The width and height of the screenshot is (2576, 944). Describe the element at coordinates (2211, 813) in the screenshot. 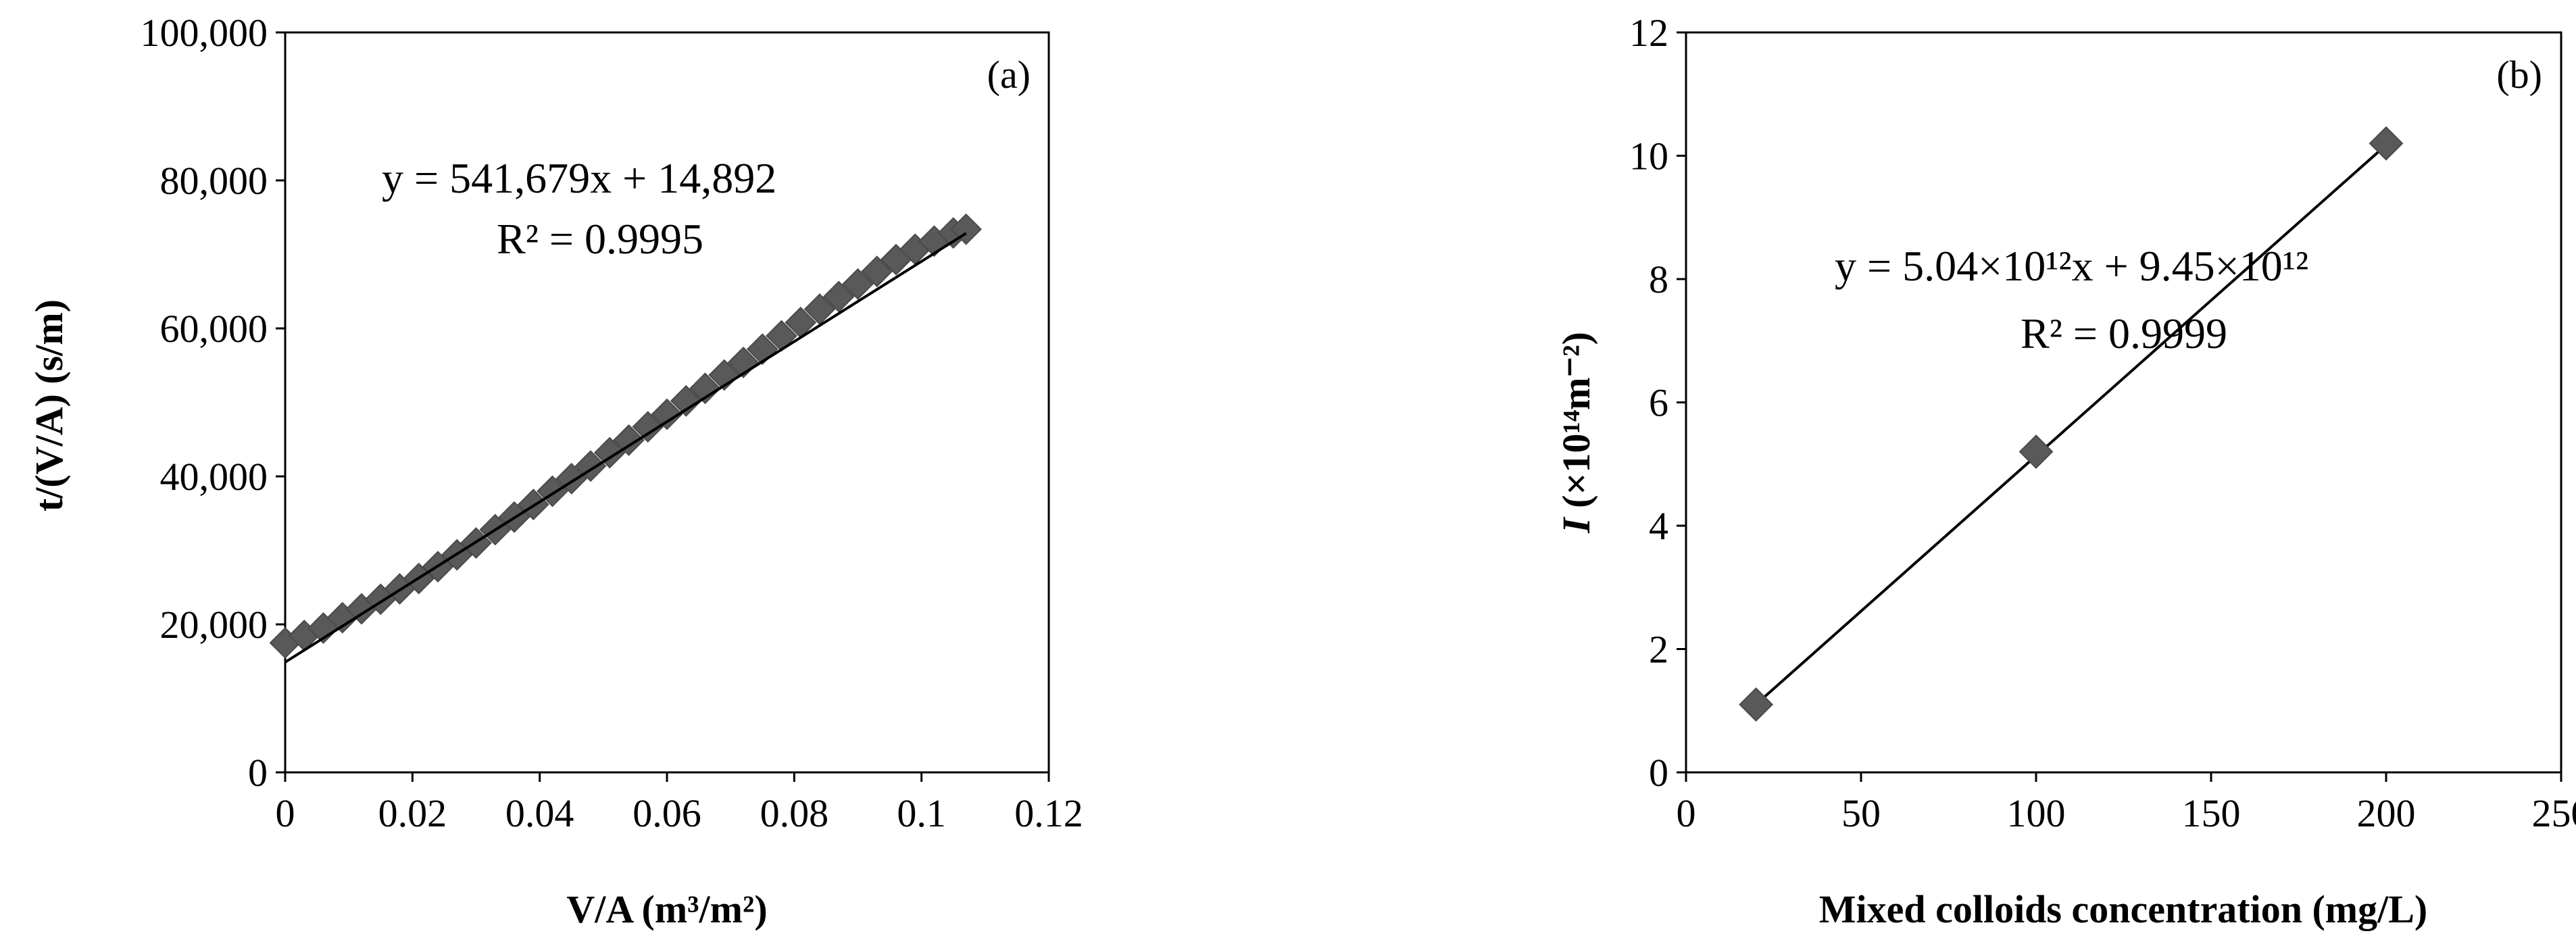

I see `chart-b-x-tick-label: 150` at that location.